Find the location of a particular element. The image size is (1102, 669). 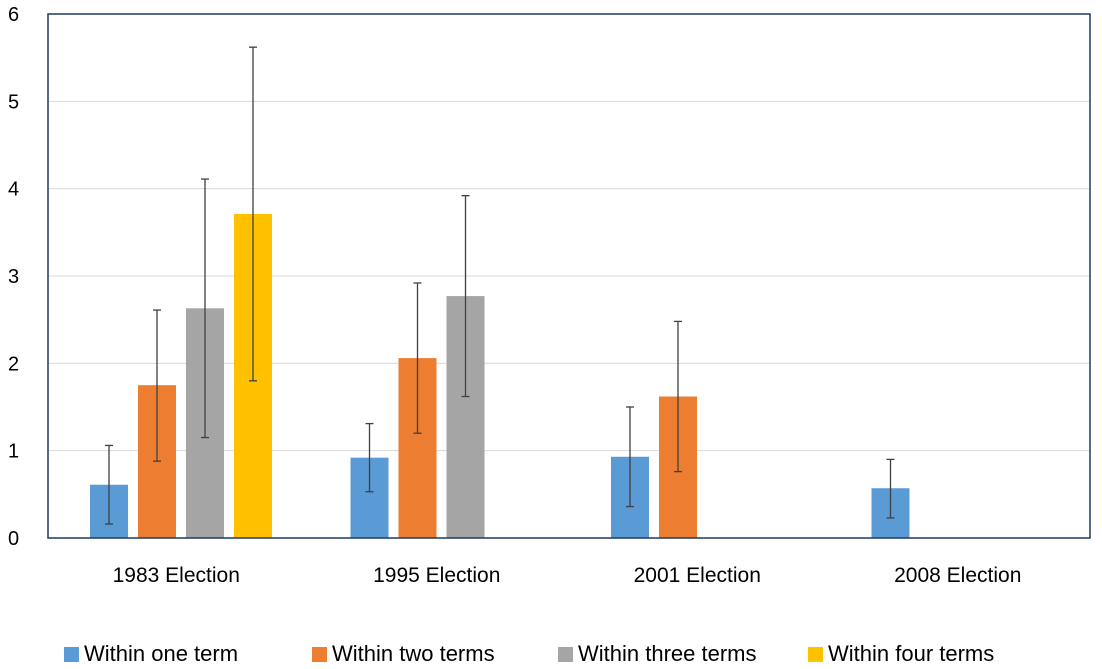

x-tick-label: 2001 Election is located at coordinates (697, 575).